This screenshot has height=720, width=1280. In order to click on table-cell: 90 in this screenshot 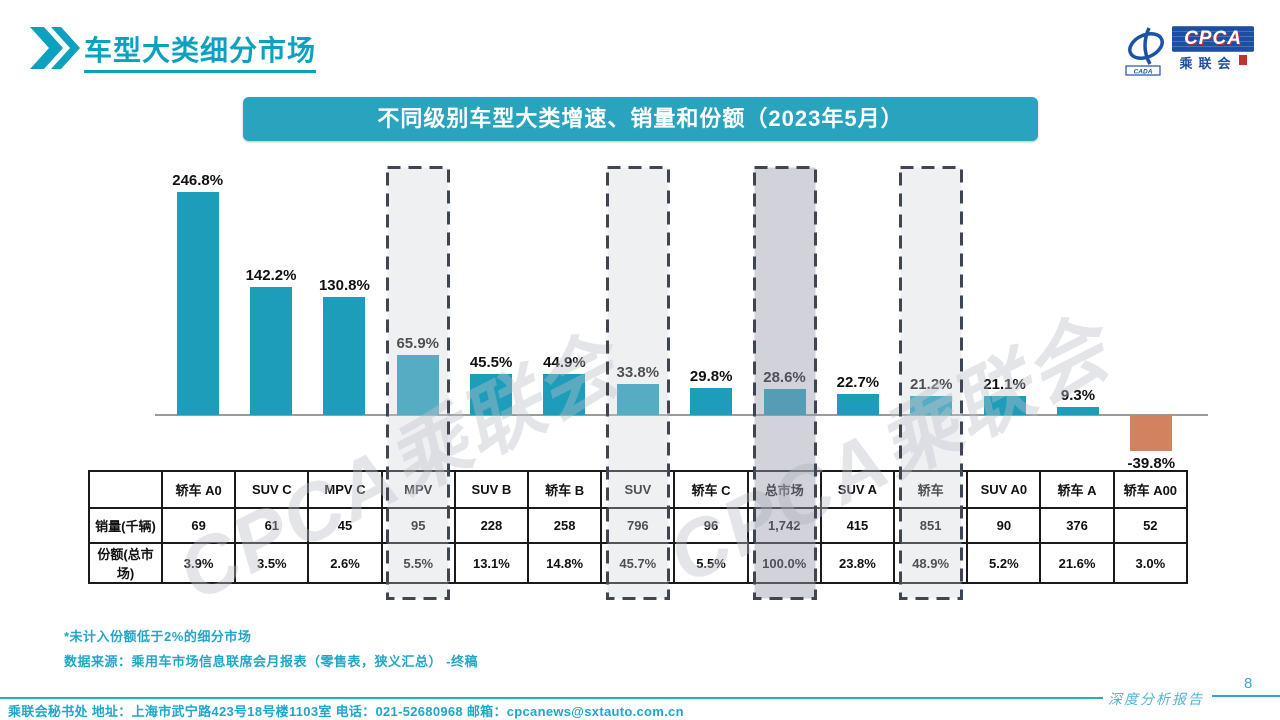, I will do `click(1004, 525)`.